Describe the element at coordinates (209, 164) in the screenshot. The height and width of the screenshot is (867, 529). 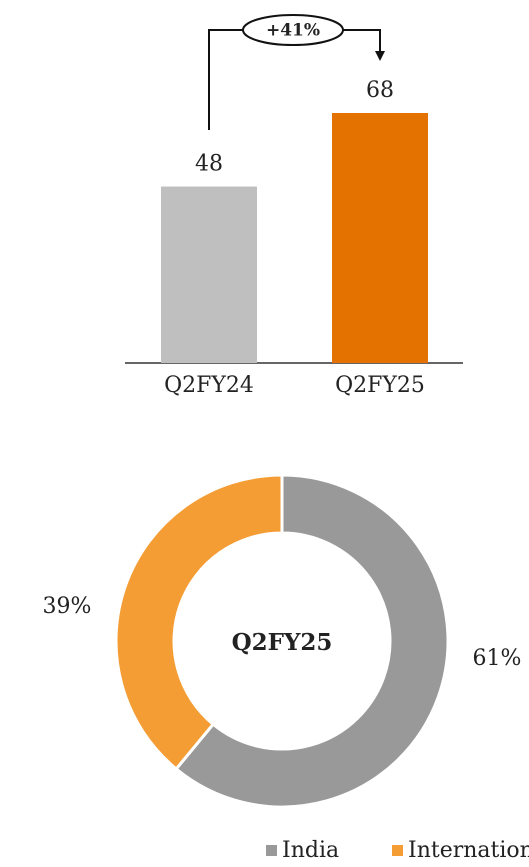
I see `value-label: 48` at that location.